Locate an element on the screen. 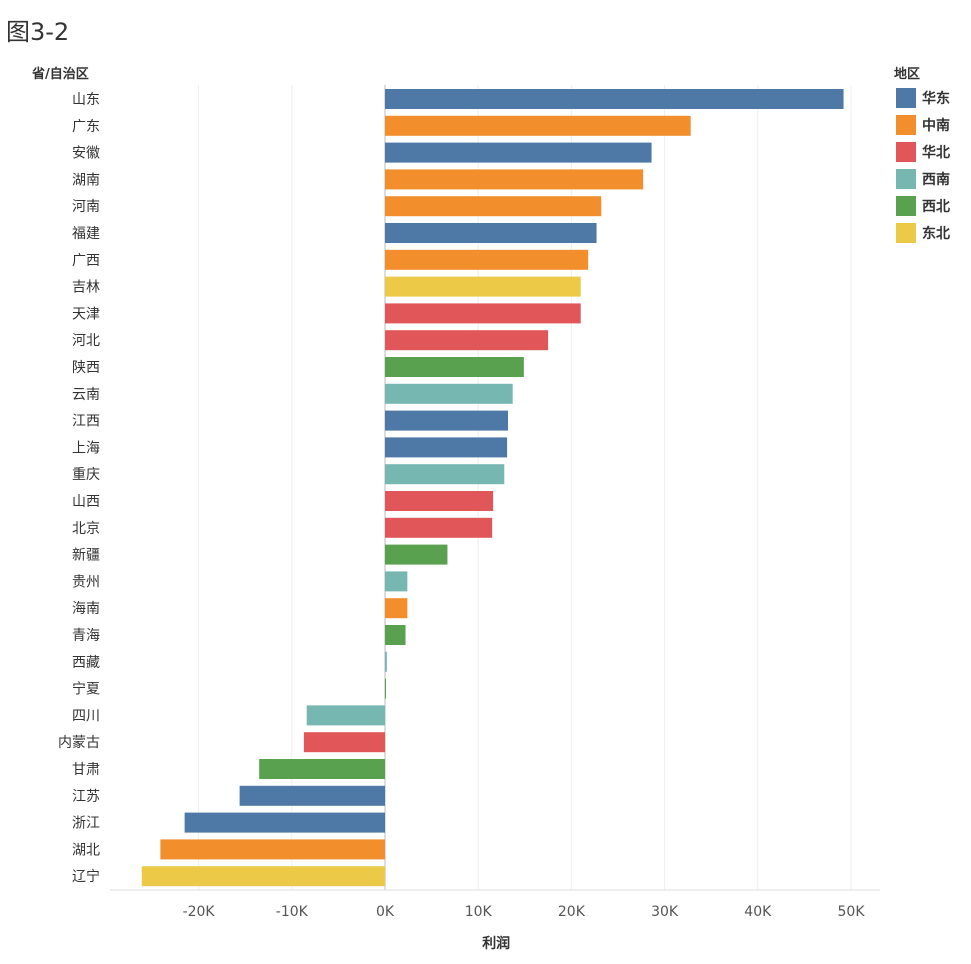 The image size is (971, 964). bar-广西 is located at coordinates (487, 259).